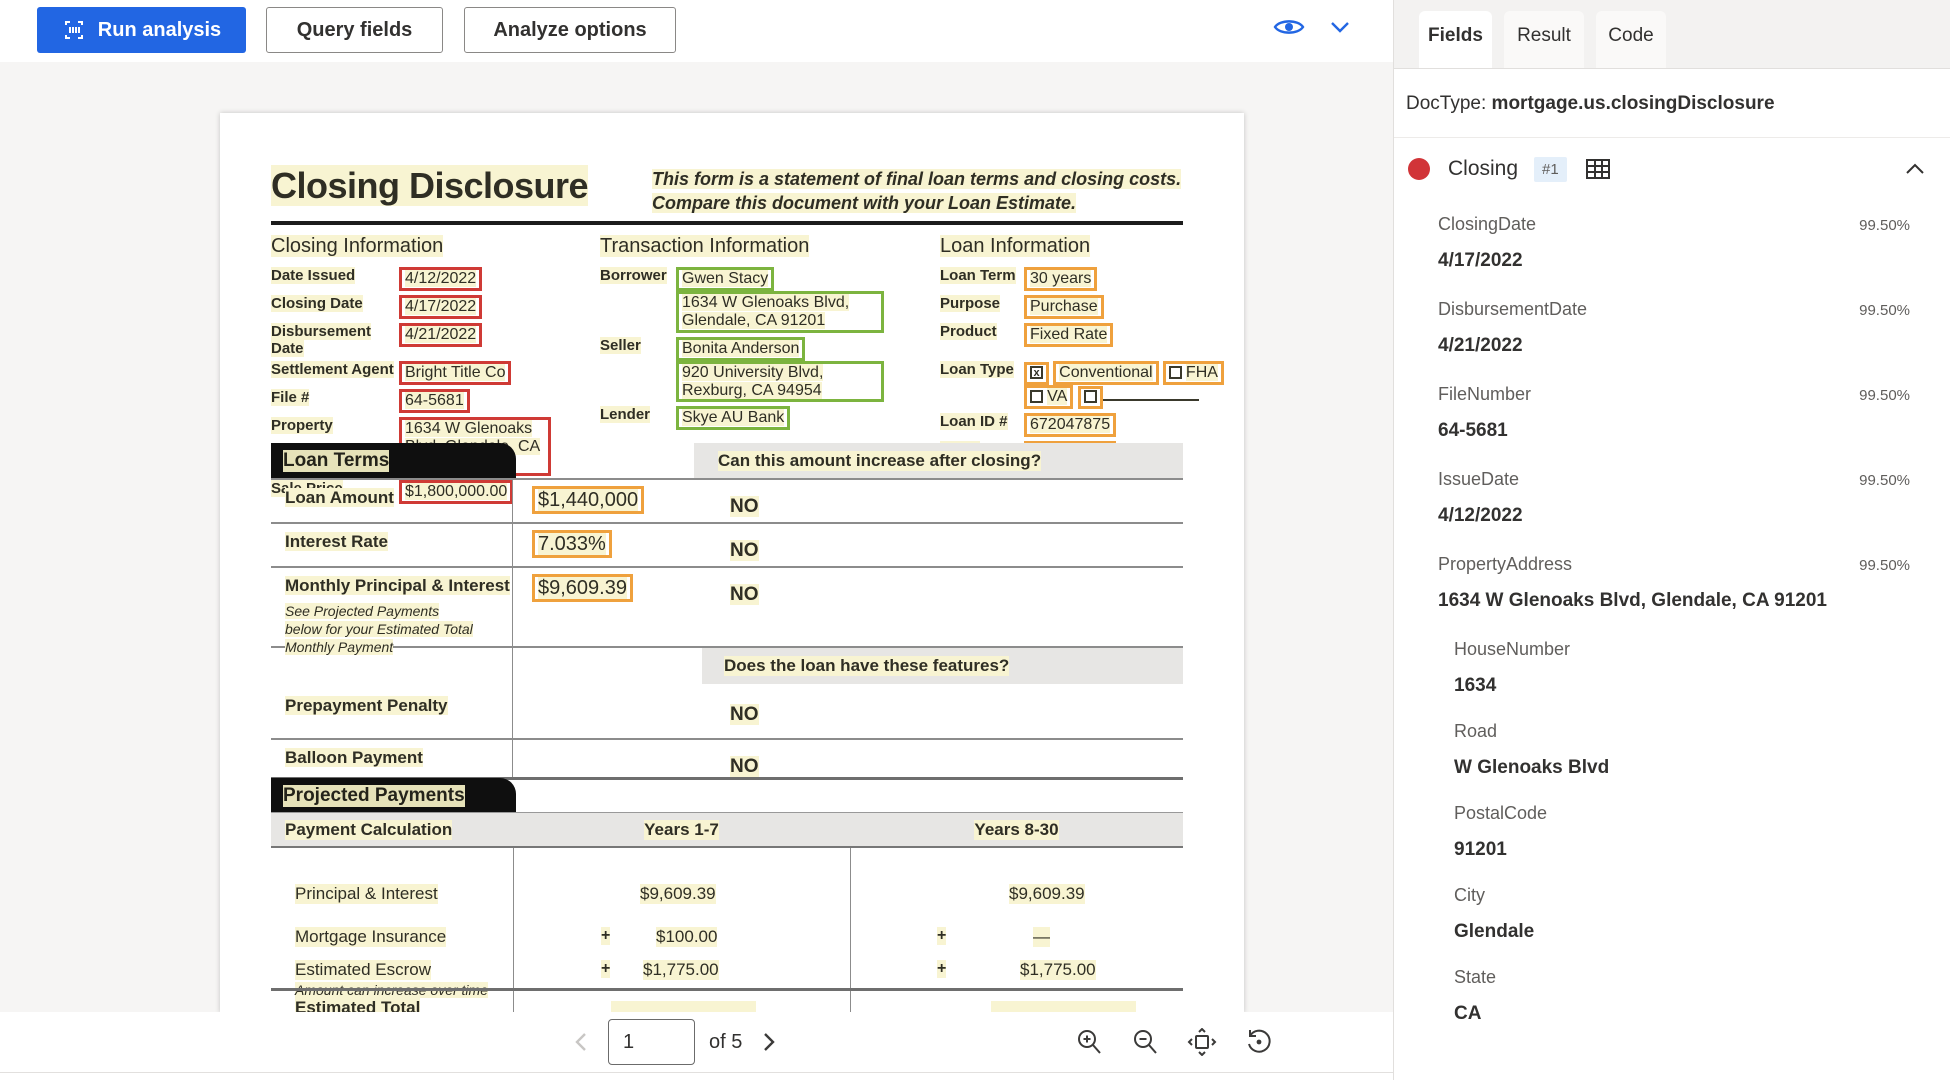 The height and width of the screenshot is (1080, 1950). What do you see at coordinates (1631, 39) in the screenshot?
I see `tab-code: Code` at bounding box center [1631, 39].